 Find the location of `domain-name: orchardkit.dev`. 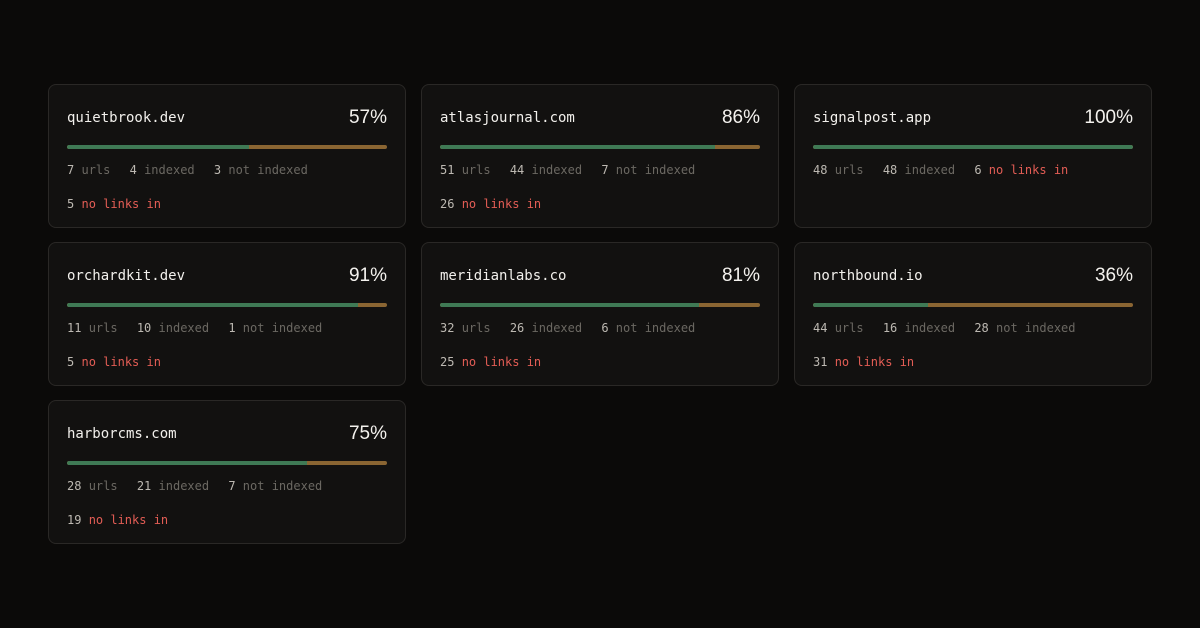

domain-name: orchardkit.dev is located at coordinates (126, 276).